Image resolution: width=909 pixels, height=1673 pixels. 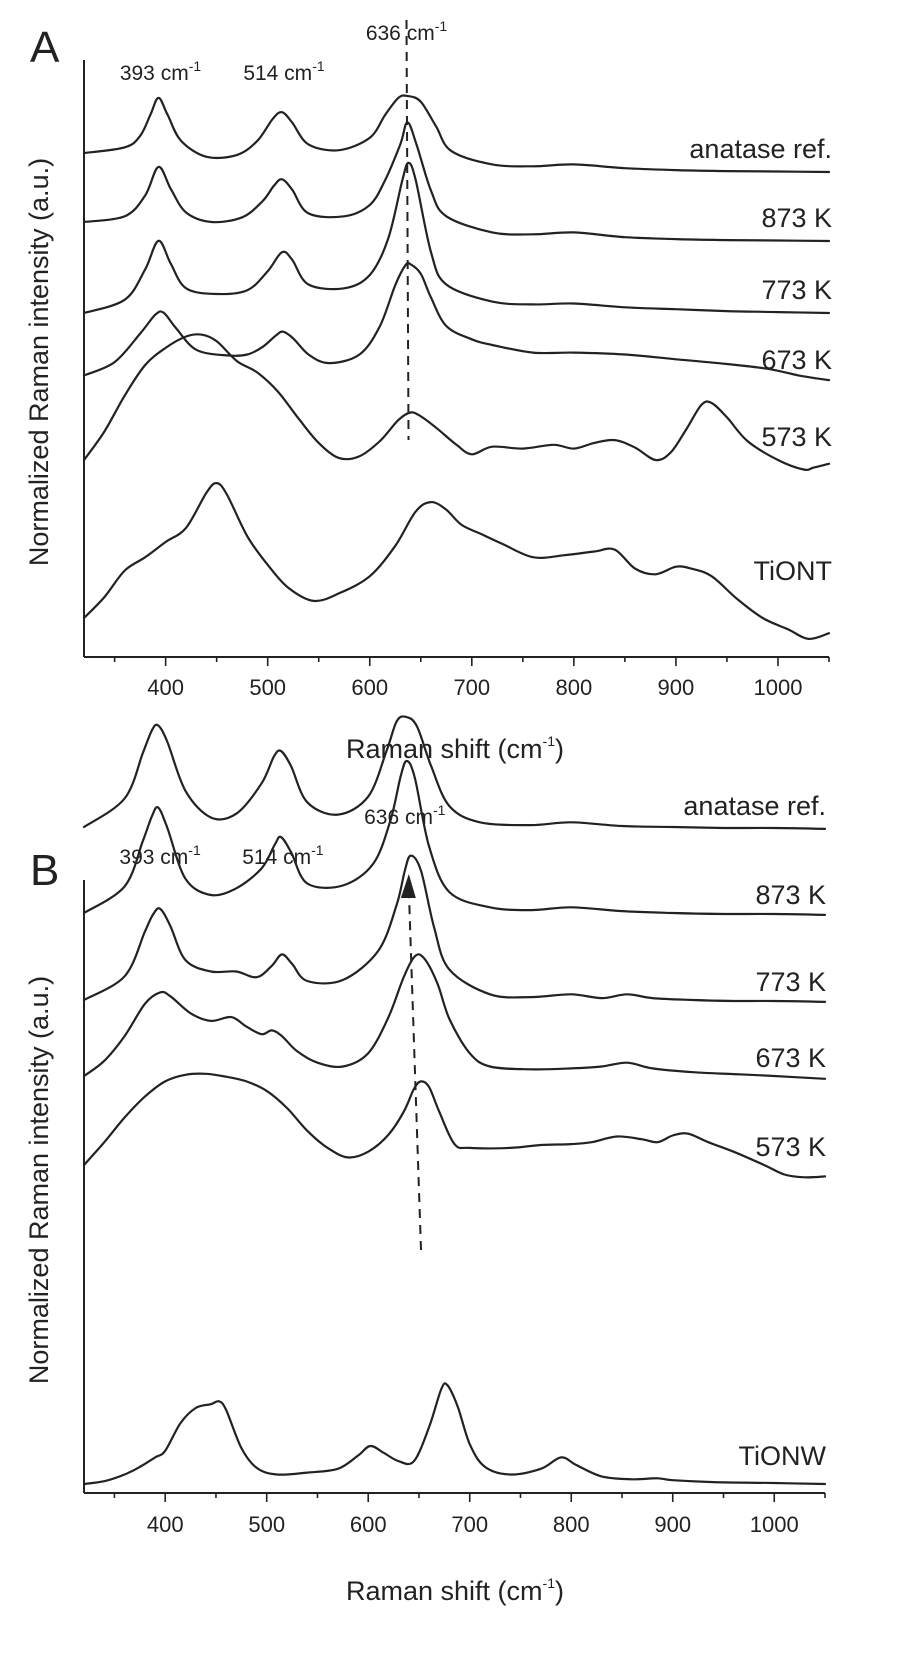 I want to click on y-axis-title-a: Normalized Raman intensity (a.u.), so click(x=39, y=362).